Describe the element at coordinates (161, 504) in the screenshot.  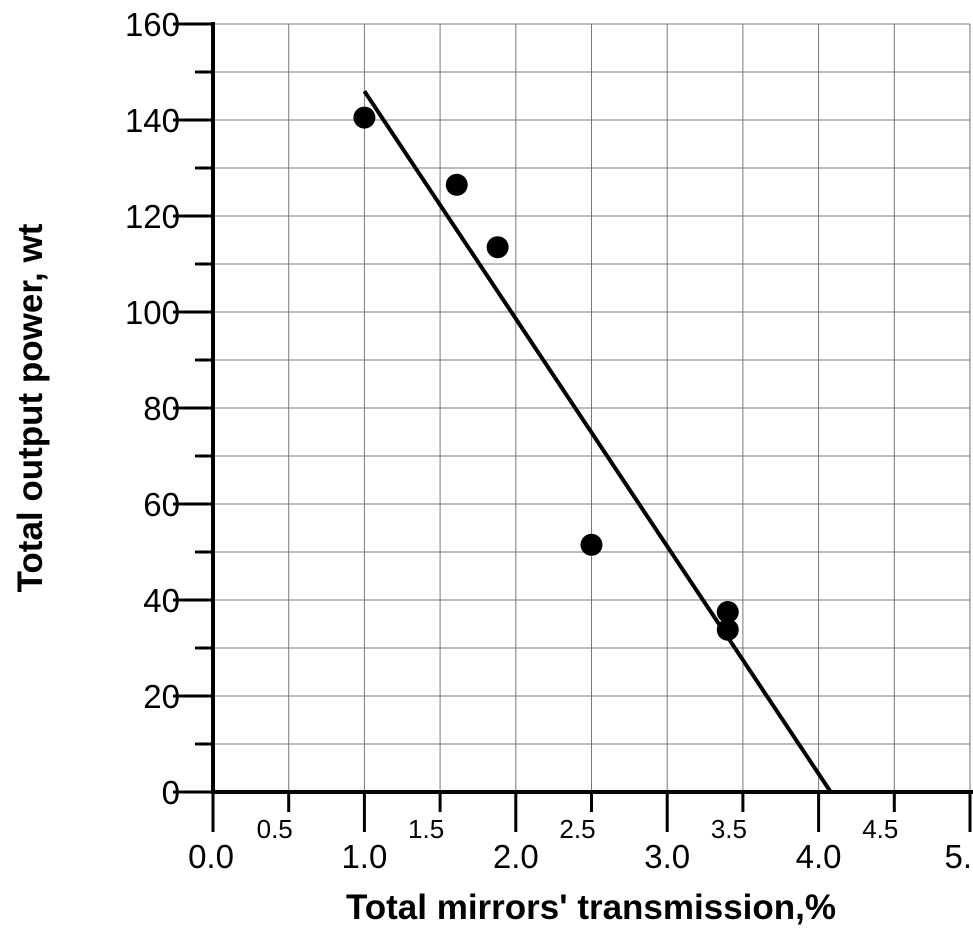
I see `y-tick-label: 60` at that location.